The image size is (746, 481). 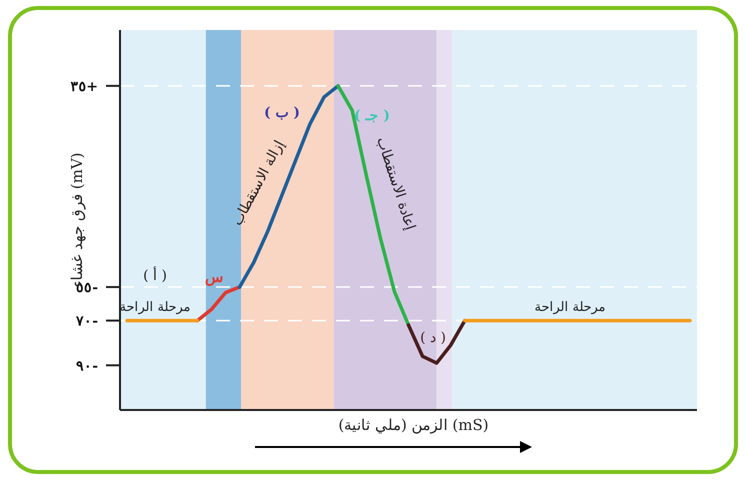 I want to click on annotation: ( د ), so click(x=433, y=338).